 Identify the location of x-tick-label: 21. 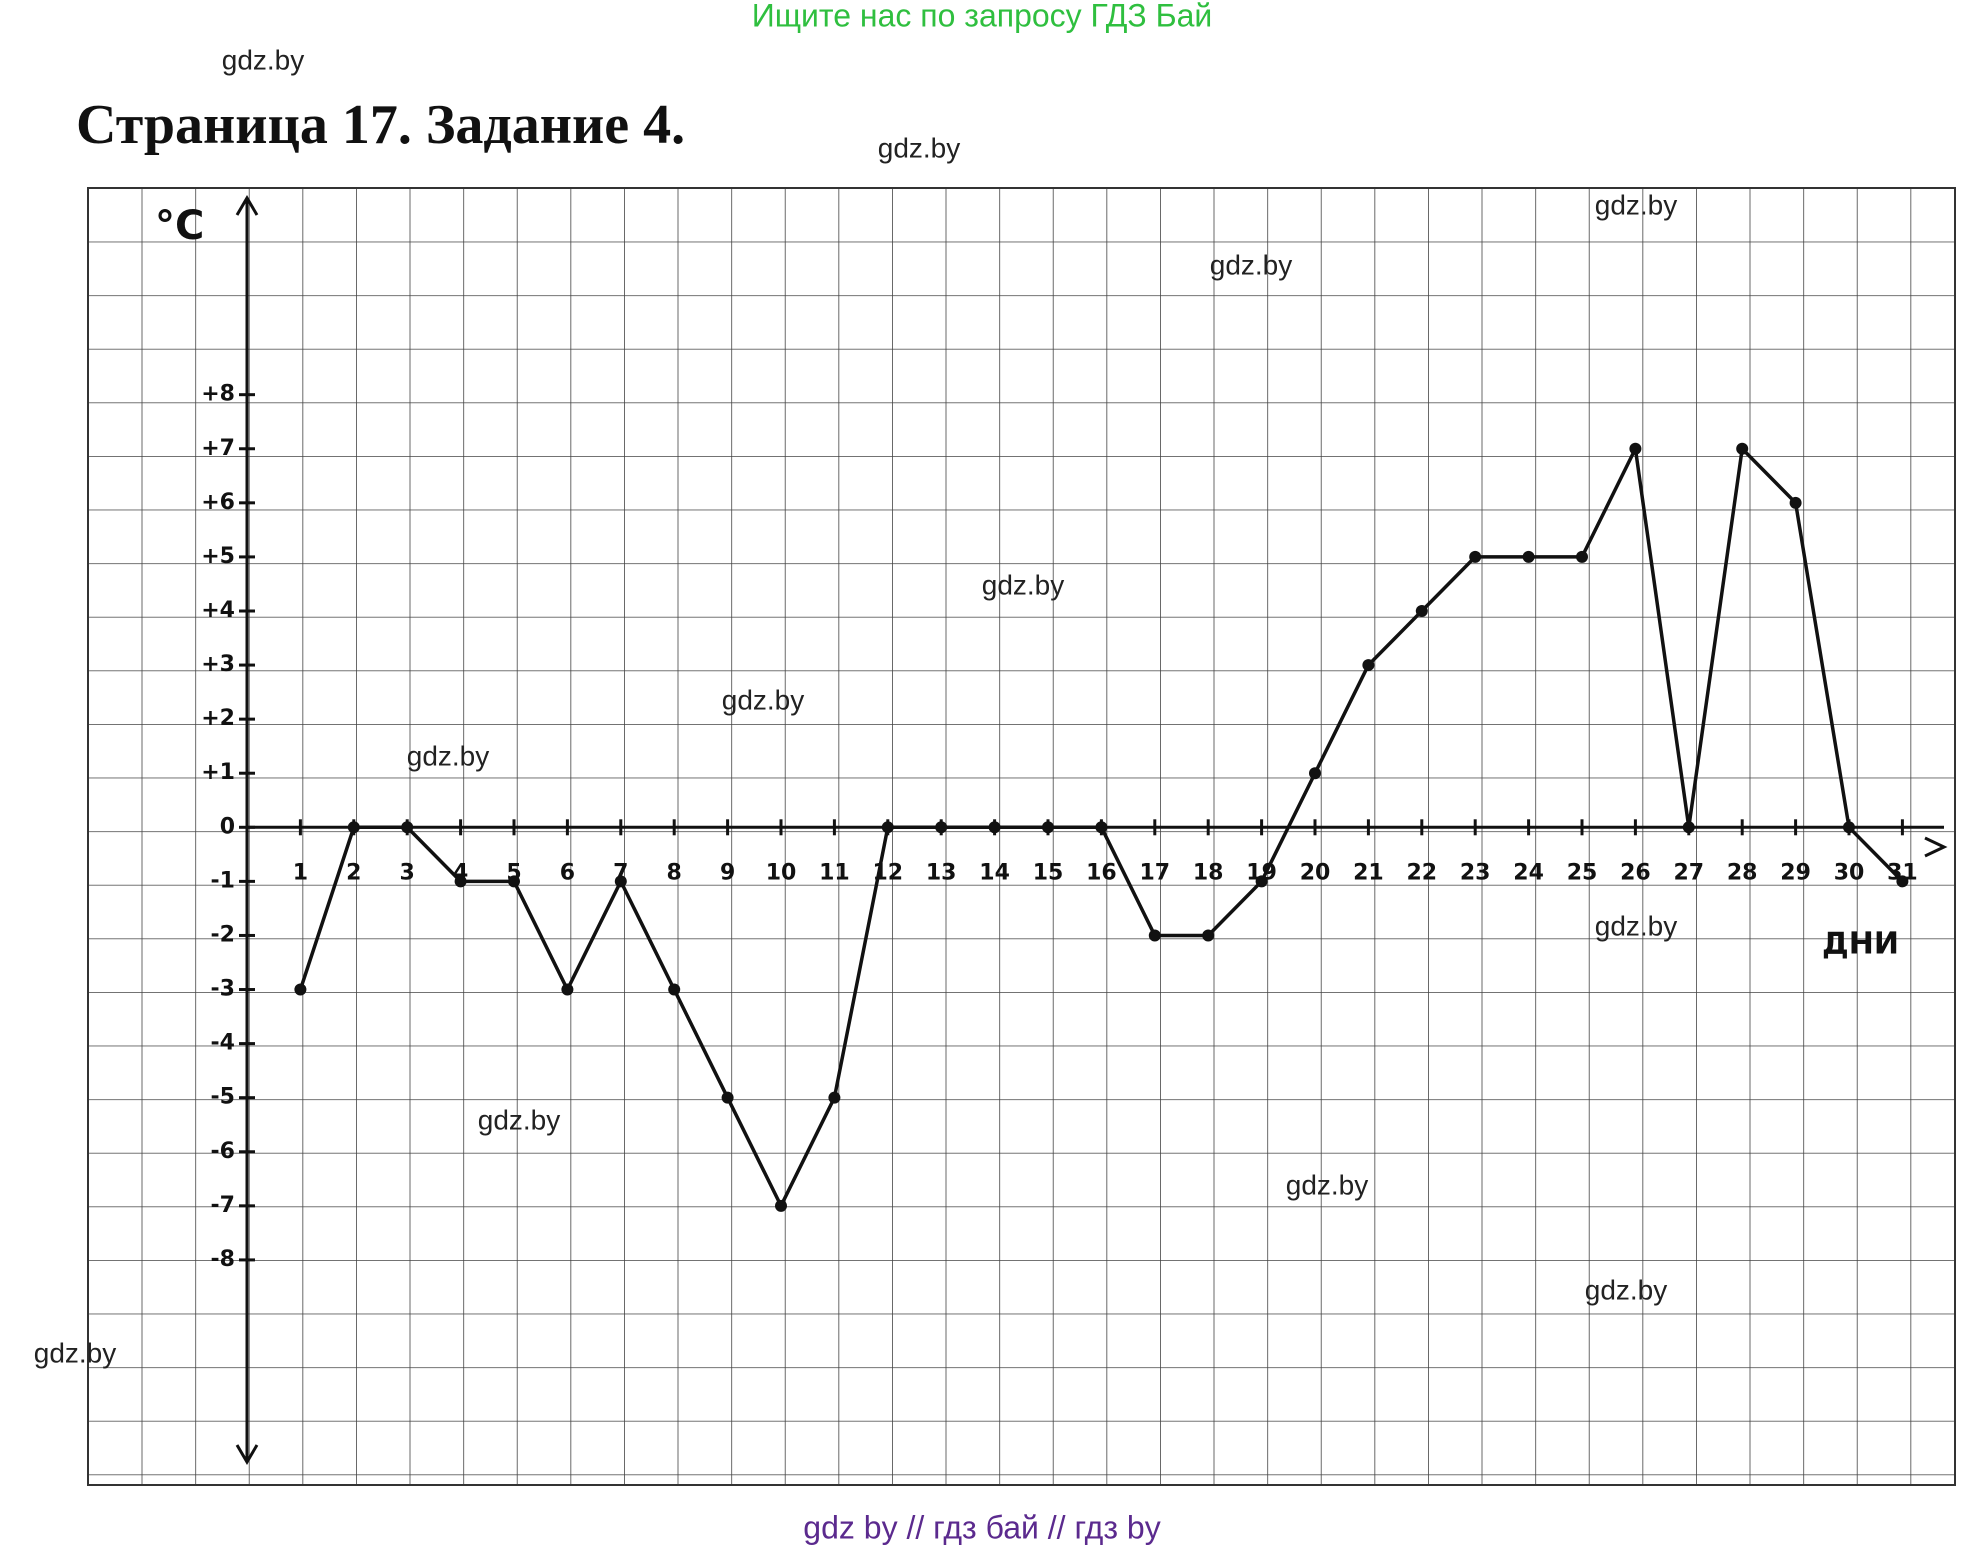
(1368, 872).